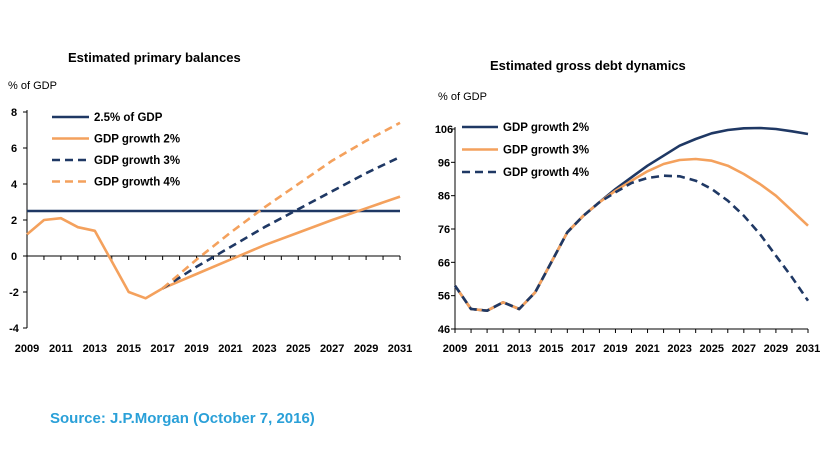 The height and width of the screenshot is (461, 820). What do you see at coordinates (444, 297) in the screenshot?
I see `y-tick-label: 56` at bounding box center [444, 297].